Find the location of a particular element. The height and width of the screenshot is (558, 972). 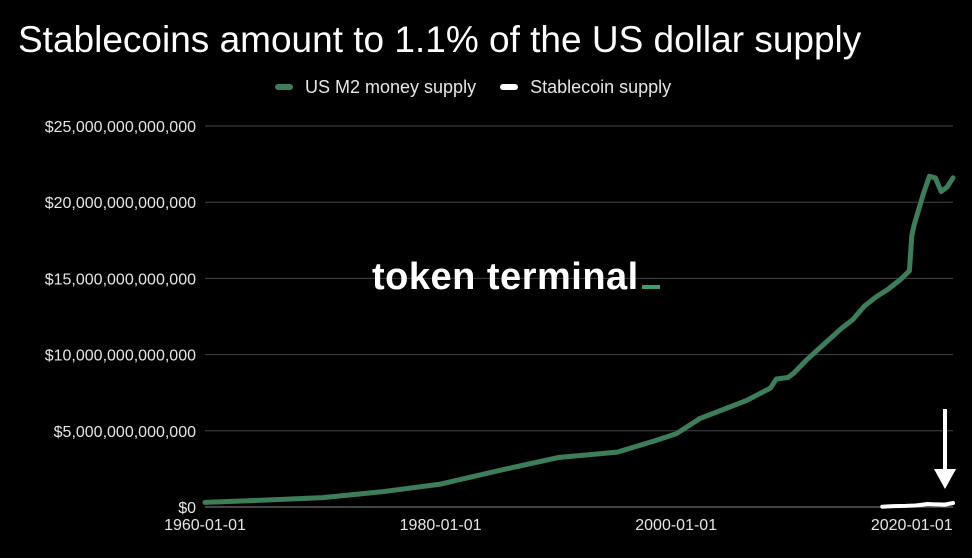

watermark-text: token terminal is located at coordinates (505, 277).